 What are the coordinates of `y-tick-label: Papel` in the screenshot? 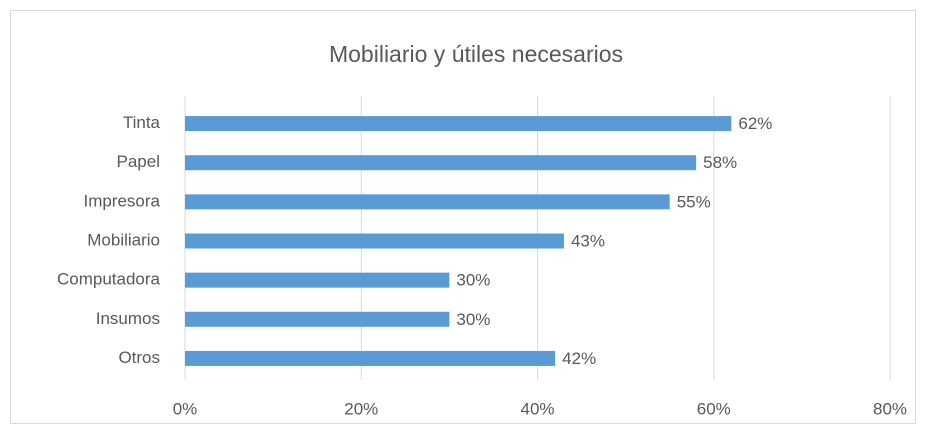 It's located at (138, 161).